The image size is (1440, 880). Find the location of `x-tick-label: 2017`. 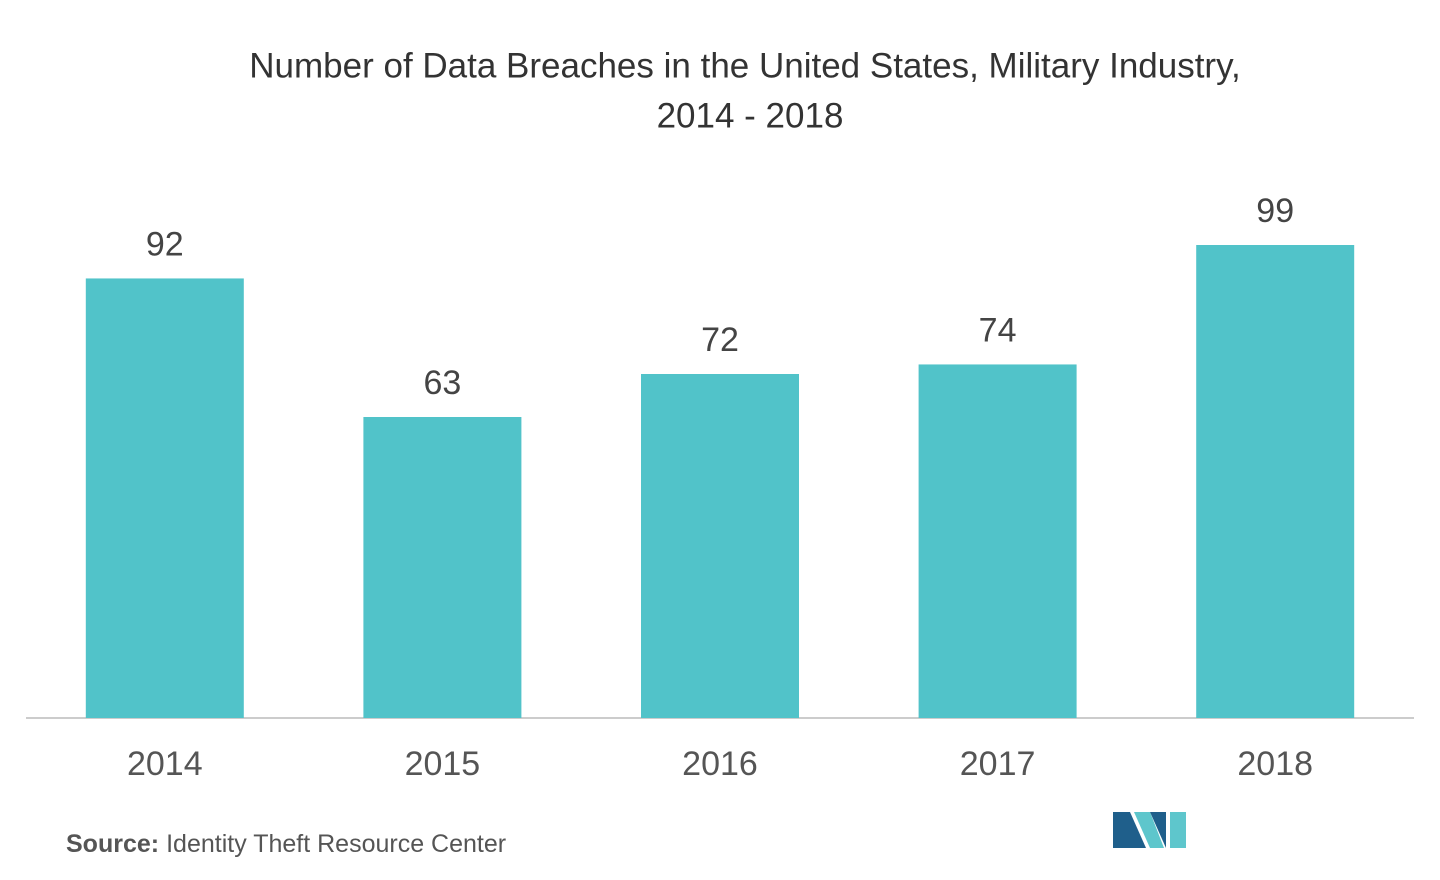

x-tick-label: 2017 is located at coordinates (998, 764).